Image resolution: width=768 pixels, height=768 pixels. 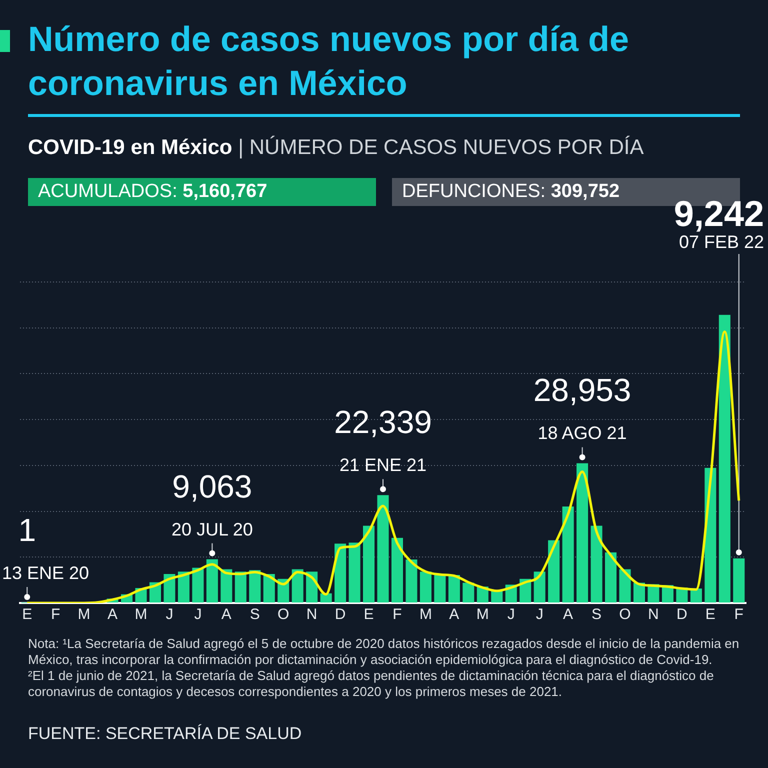 I want to click on annotation: 21 ENE 21, so click(x=383, y=465).